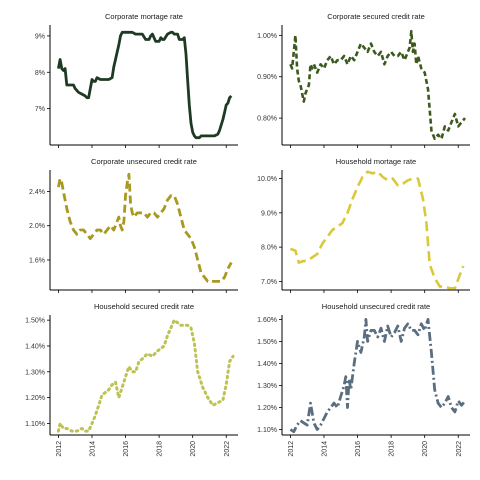 The image size is (480, 480). I want to click on y-tick-label: 7.0%, so click(269, 282).